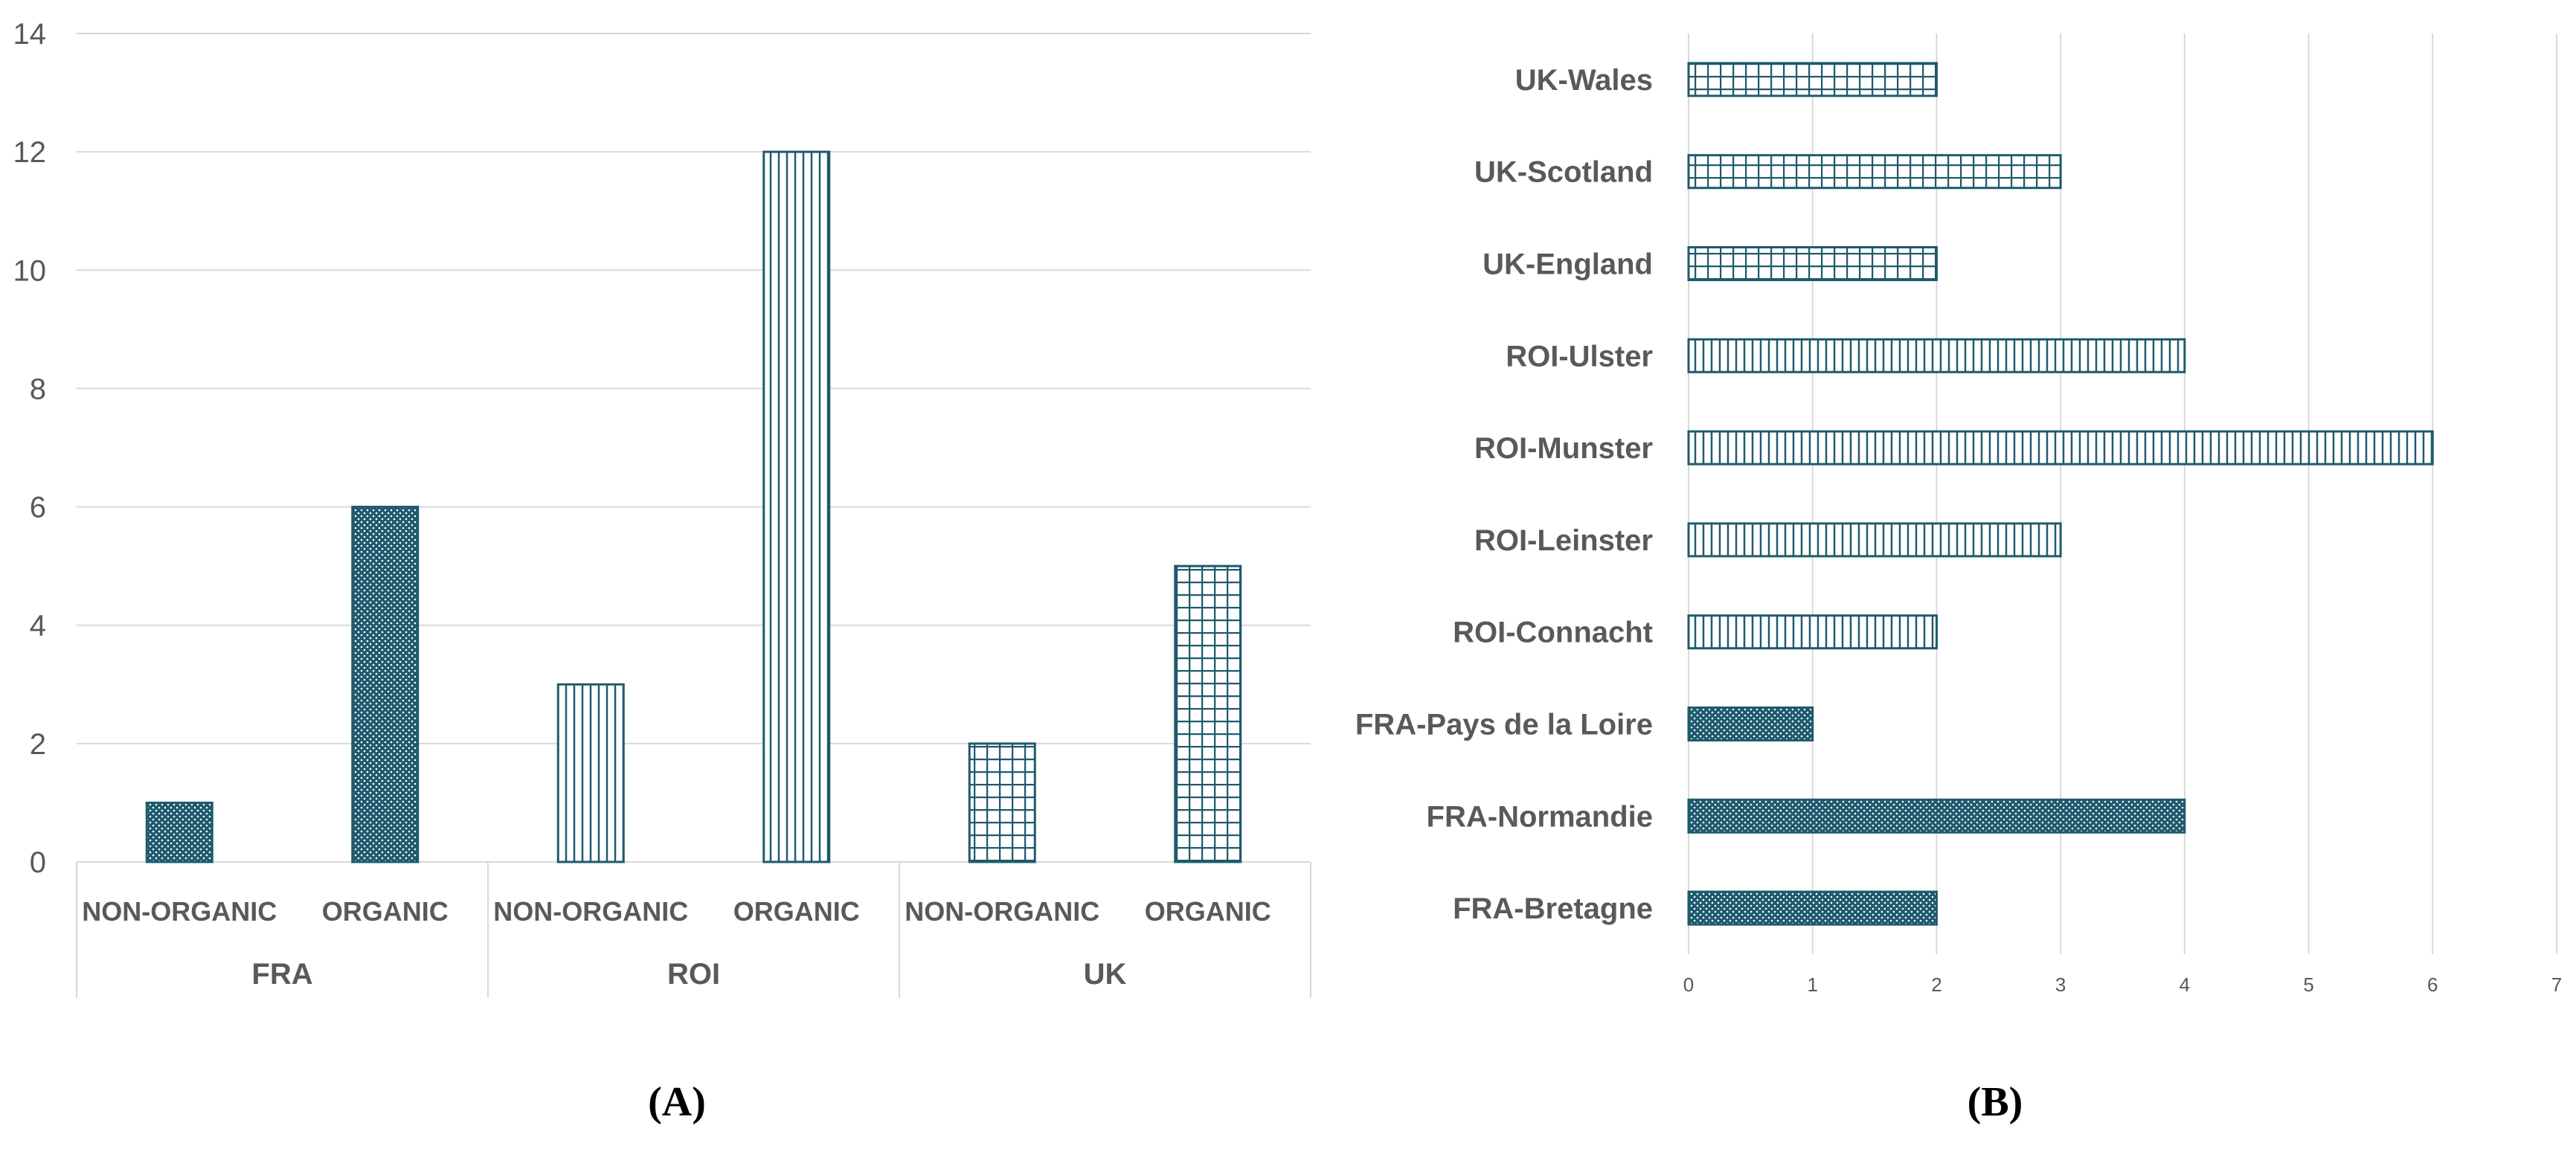 This screenshot has width=2576, height=1149. I want to click on x-tick-label-3: 3, so click(2060, 984).